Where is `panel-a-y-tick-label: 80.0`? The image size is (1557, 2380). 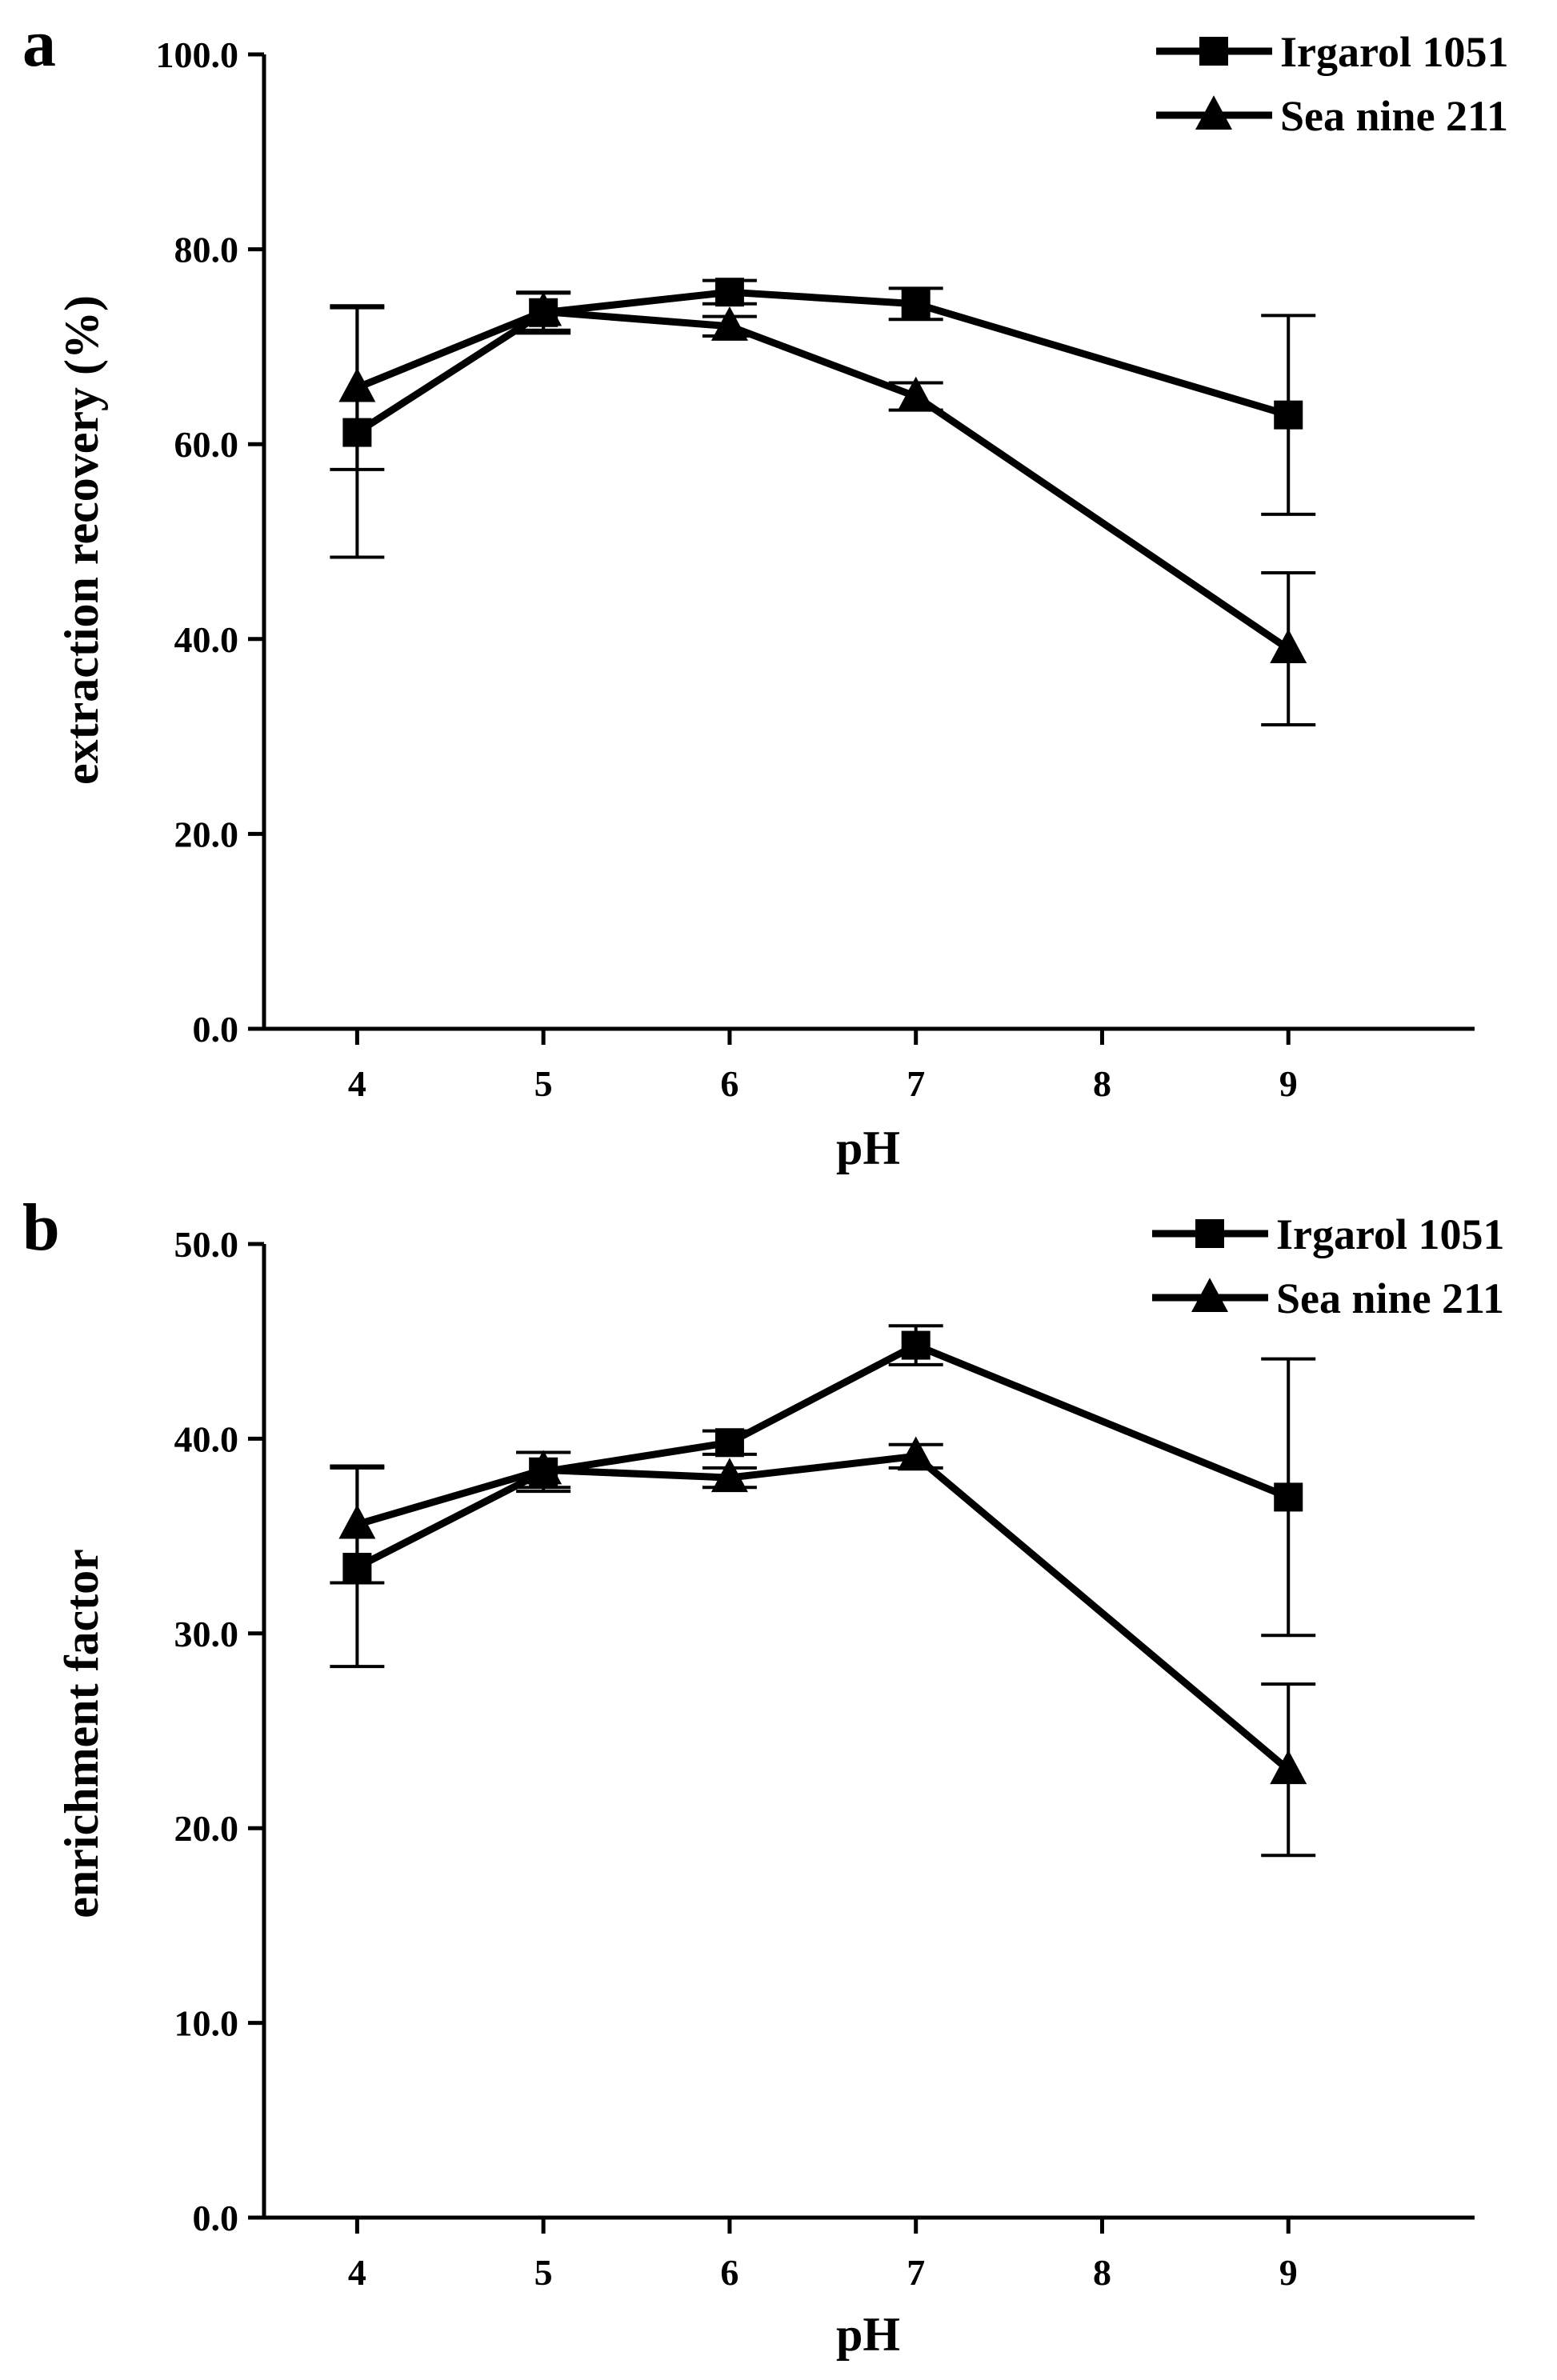 panel-a-y-tick-label: 80.0 is located at coordinates (206, 250).